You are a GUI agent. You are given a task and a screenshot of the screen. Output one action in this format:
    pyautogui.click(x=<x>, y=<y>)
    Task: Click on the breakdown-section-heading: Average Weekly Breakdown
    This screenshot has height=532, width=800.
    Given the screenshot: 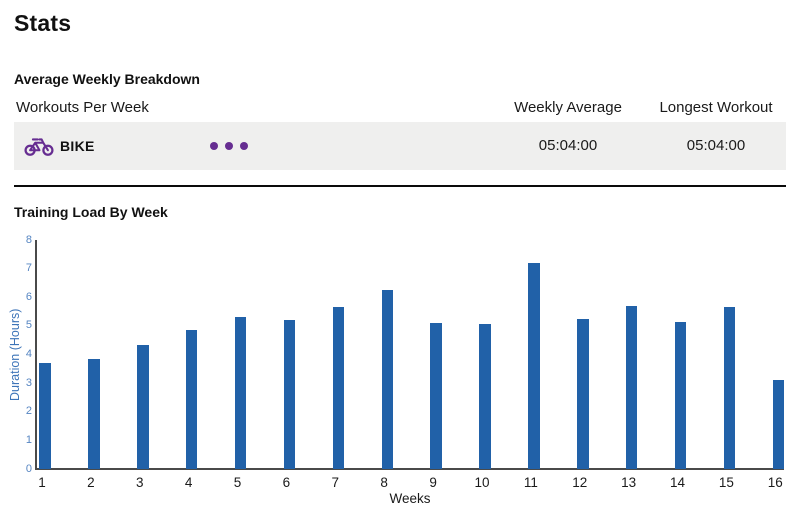 What is the action you would take?
    pyautogui.click(x=107, y=79)
    